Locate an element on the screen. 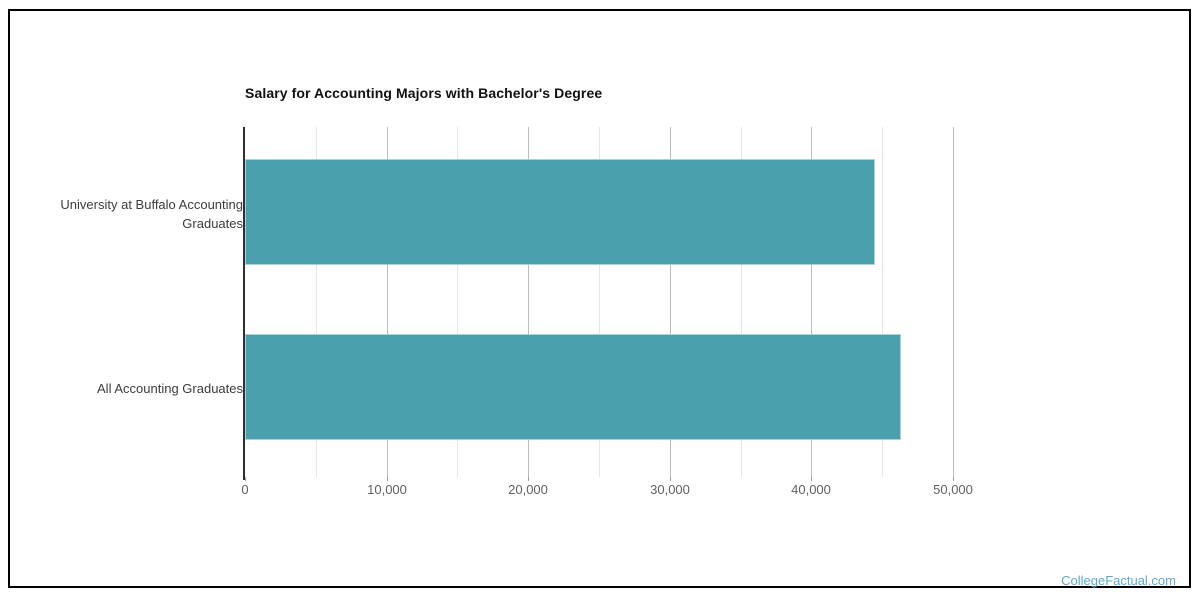  category-label-all-accounting-graduates: All Accounting Graduates is located at coordinates (170, 389).